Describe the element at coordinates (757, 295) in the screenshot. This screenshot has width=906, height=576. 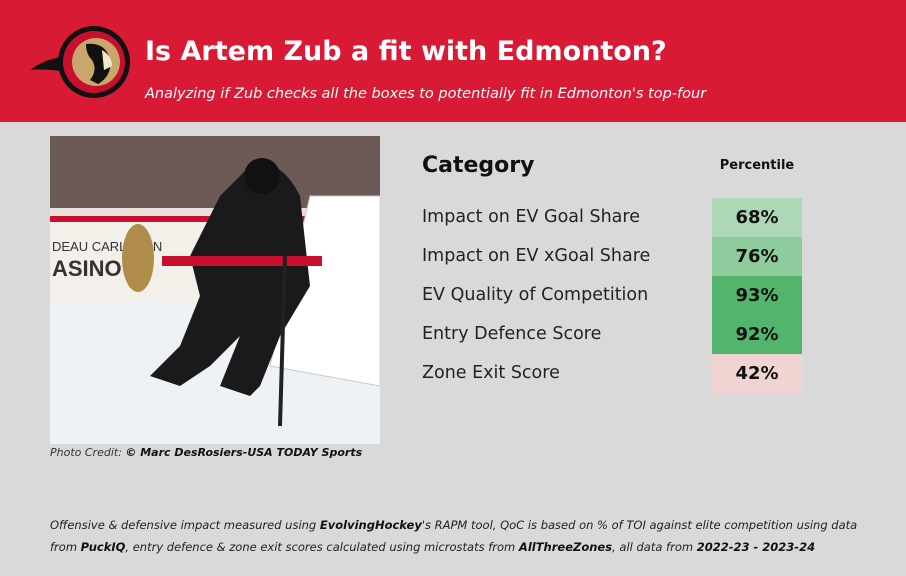
I see `percentile-value: 93%` at that location.